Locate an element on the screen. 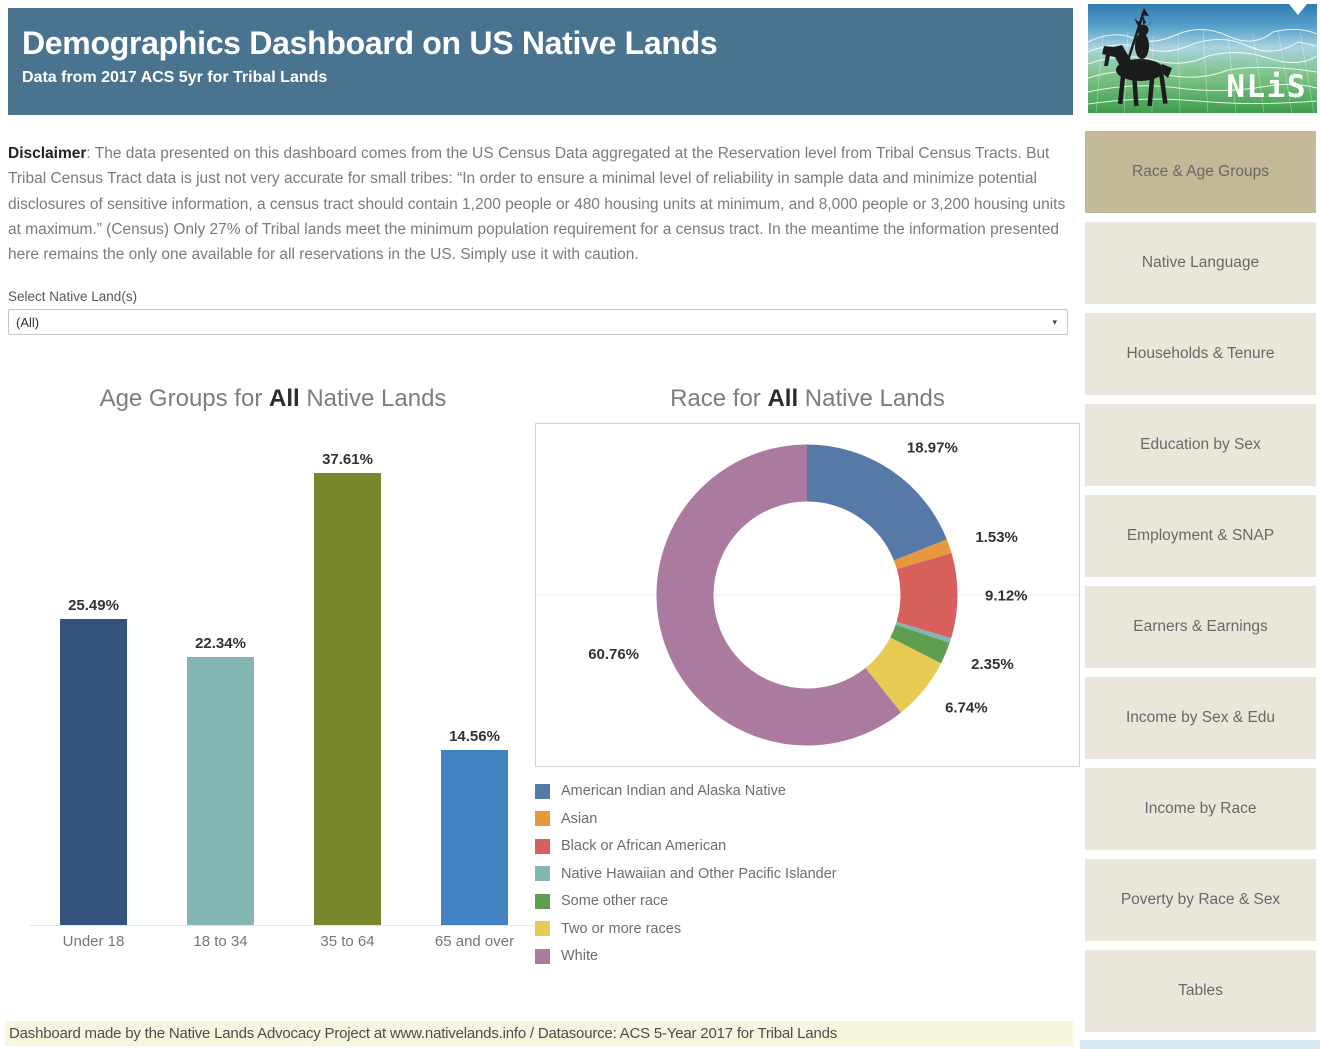 The image size is (1320, 1049). legend-label: White is located at coordinates (580, 956).